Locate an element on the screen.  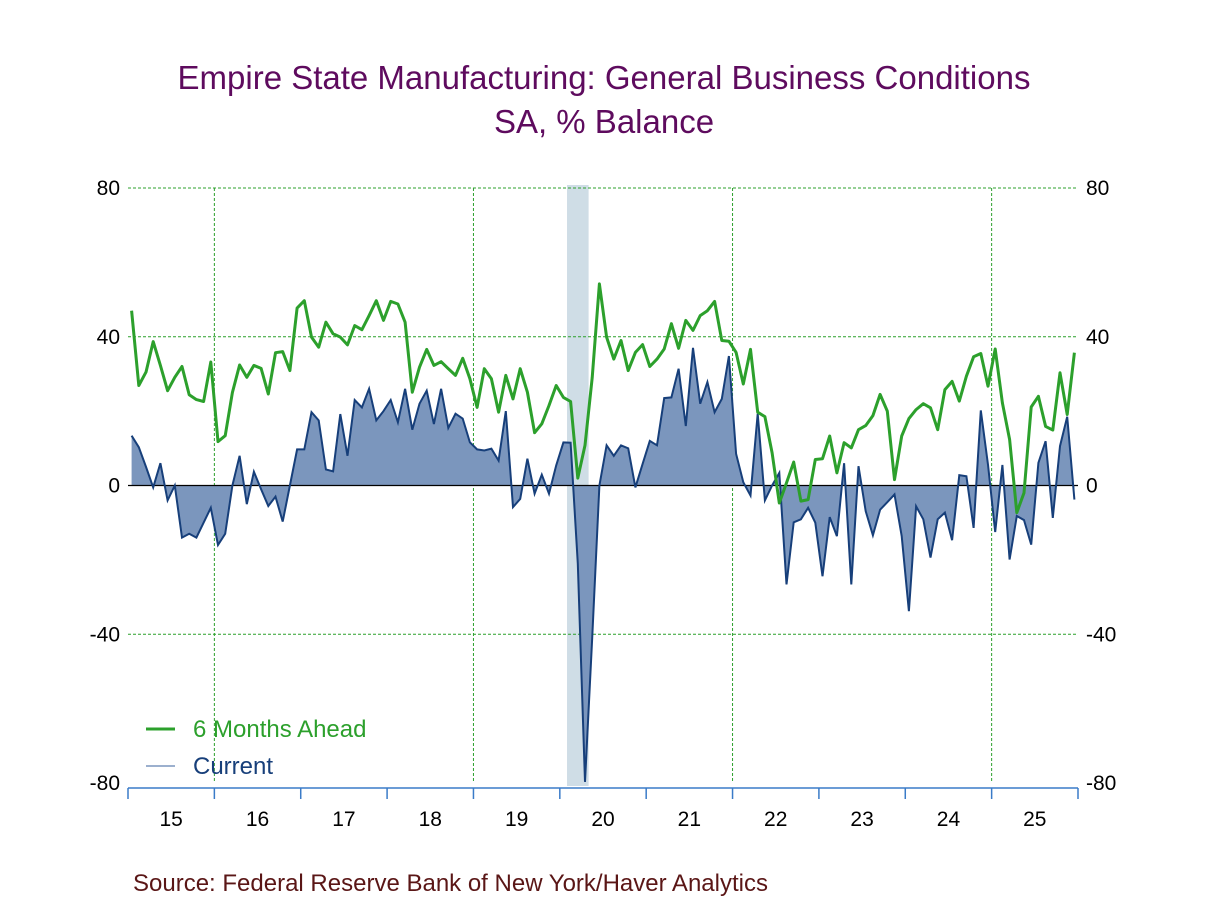
x-tick-label: 22 is located at coordinates (775, 819).